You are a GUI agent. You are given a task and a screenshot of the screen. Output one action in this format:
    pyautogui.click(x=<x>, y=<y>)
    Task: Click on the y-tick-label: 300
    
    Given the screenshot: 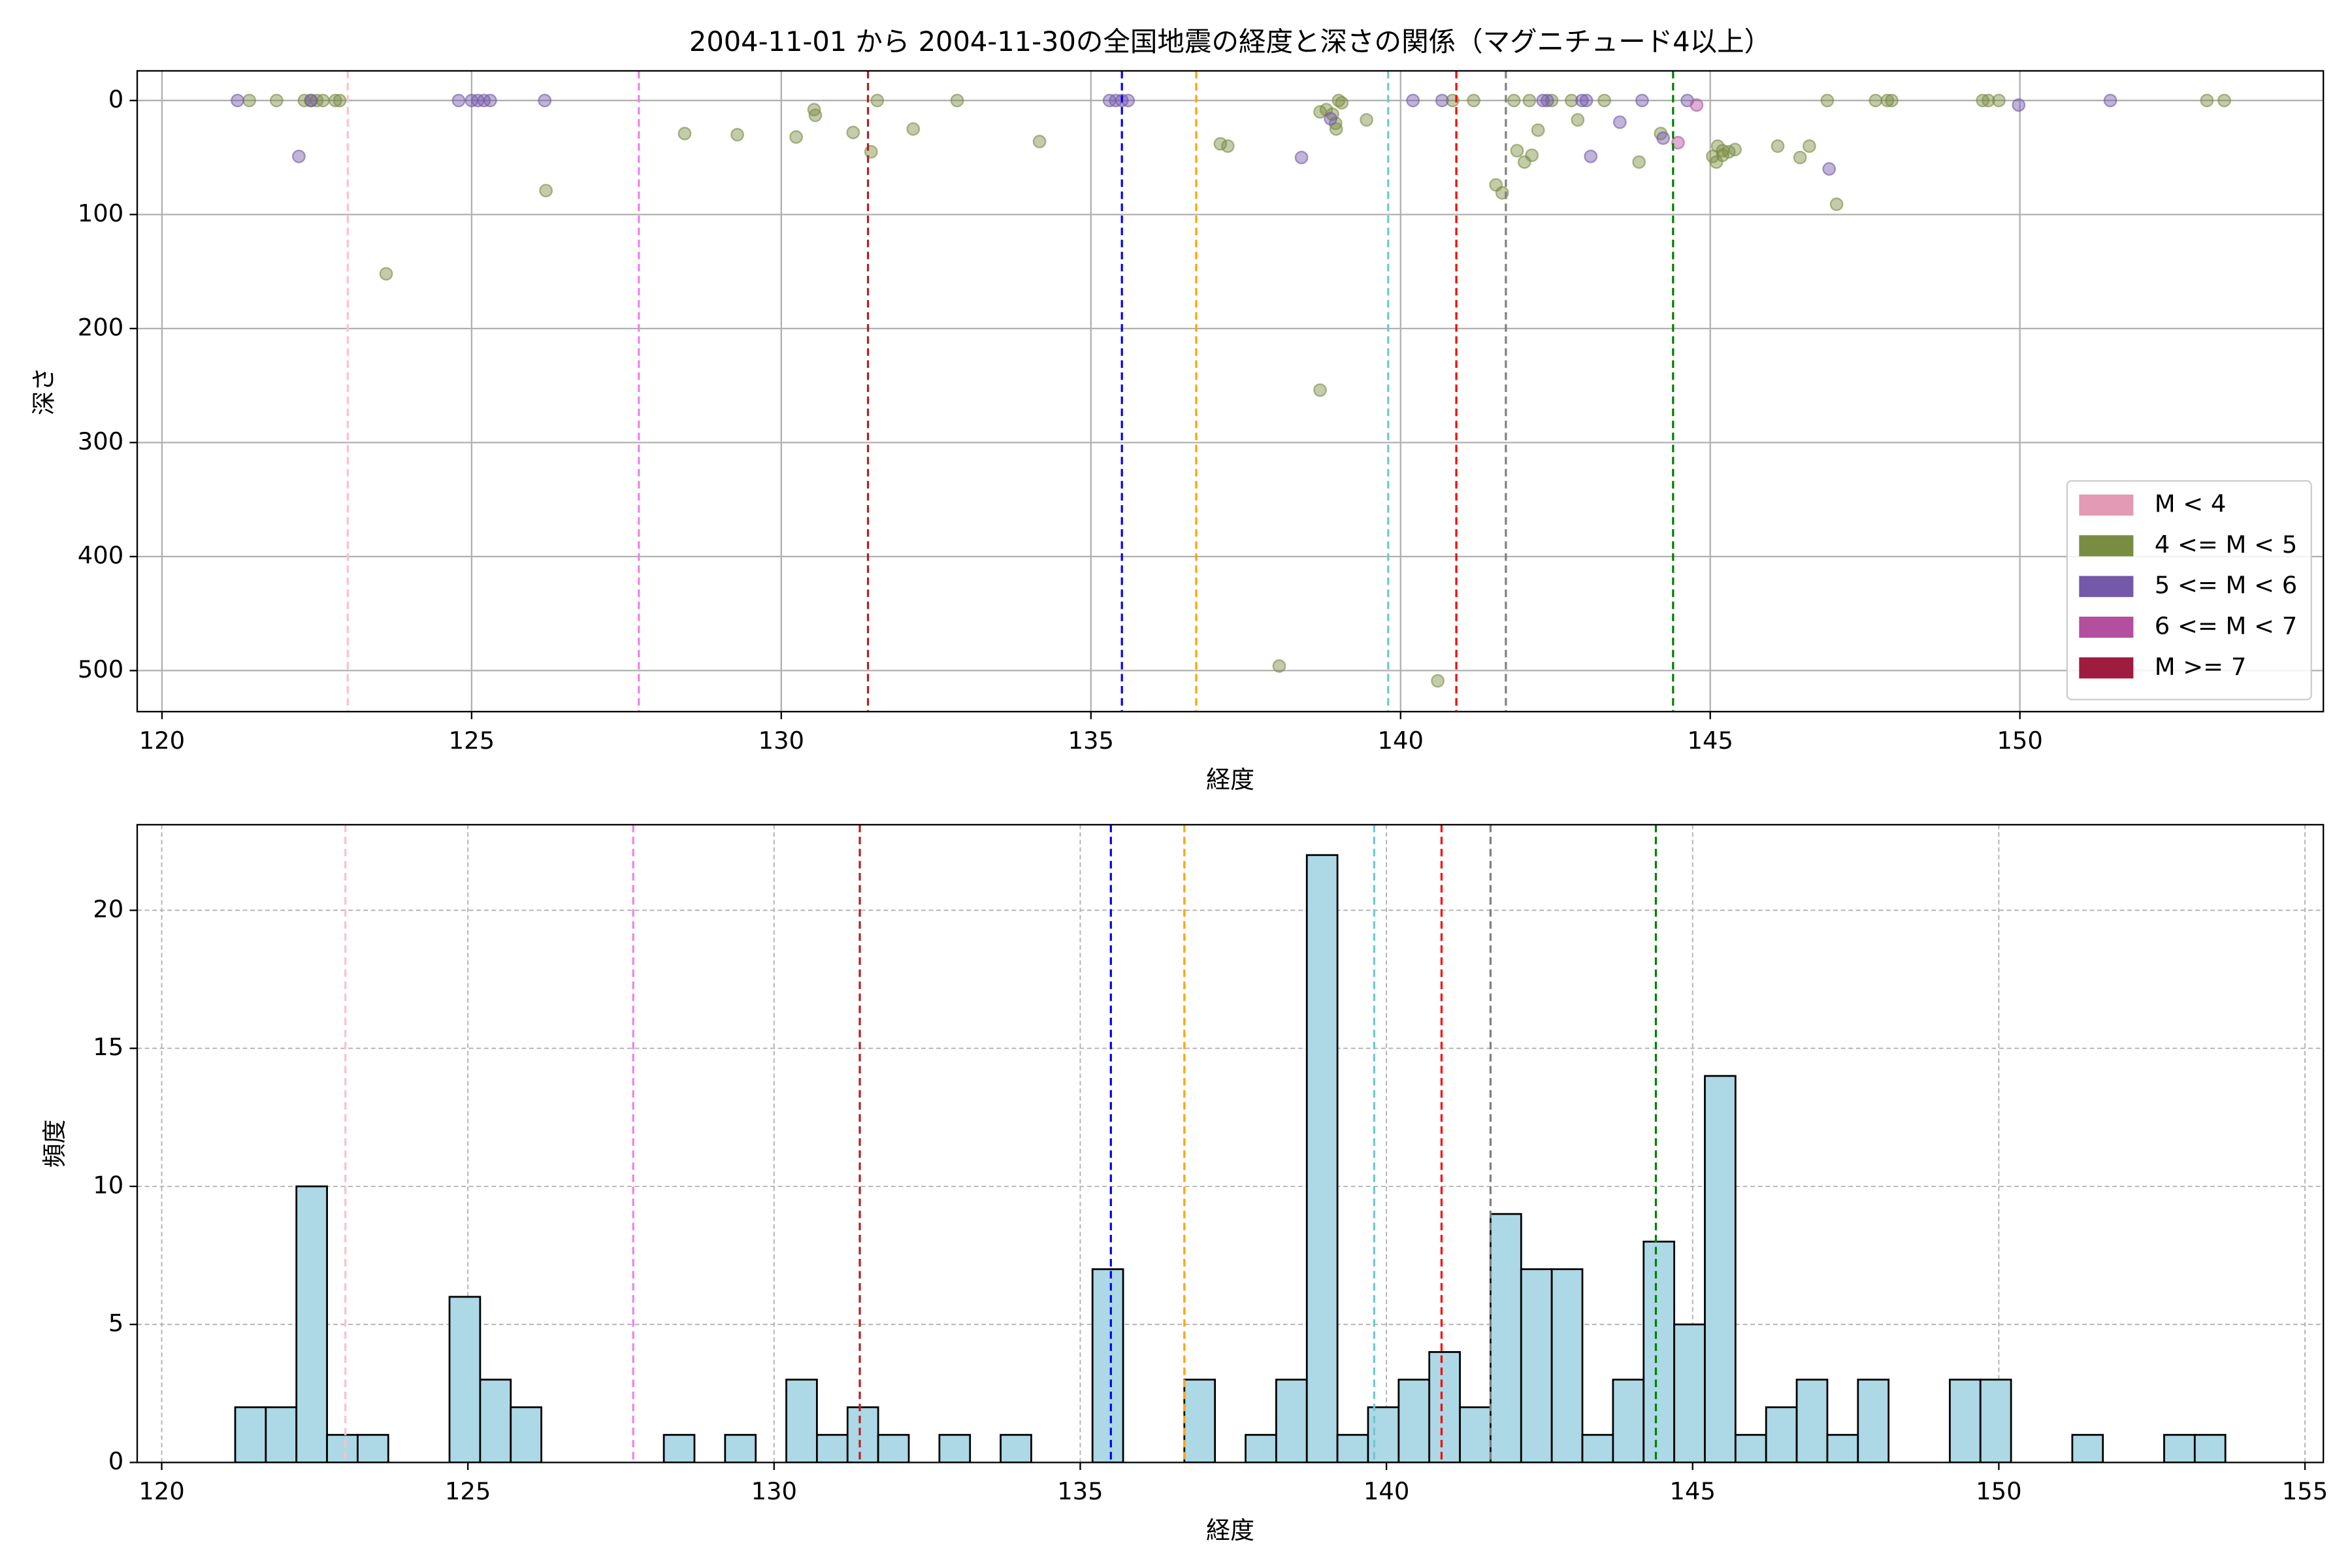 What is the action you would take?
    pyautogui.click(x=100, y=441)
    